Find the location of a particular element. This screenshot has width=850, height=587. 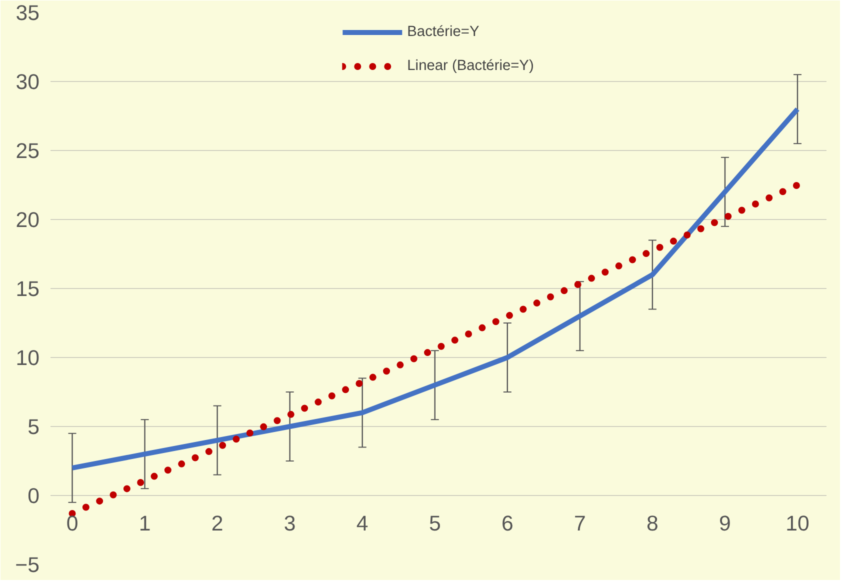

y-tick-label: 5 is located at coordinates (34, 427).